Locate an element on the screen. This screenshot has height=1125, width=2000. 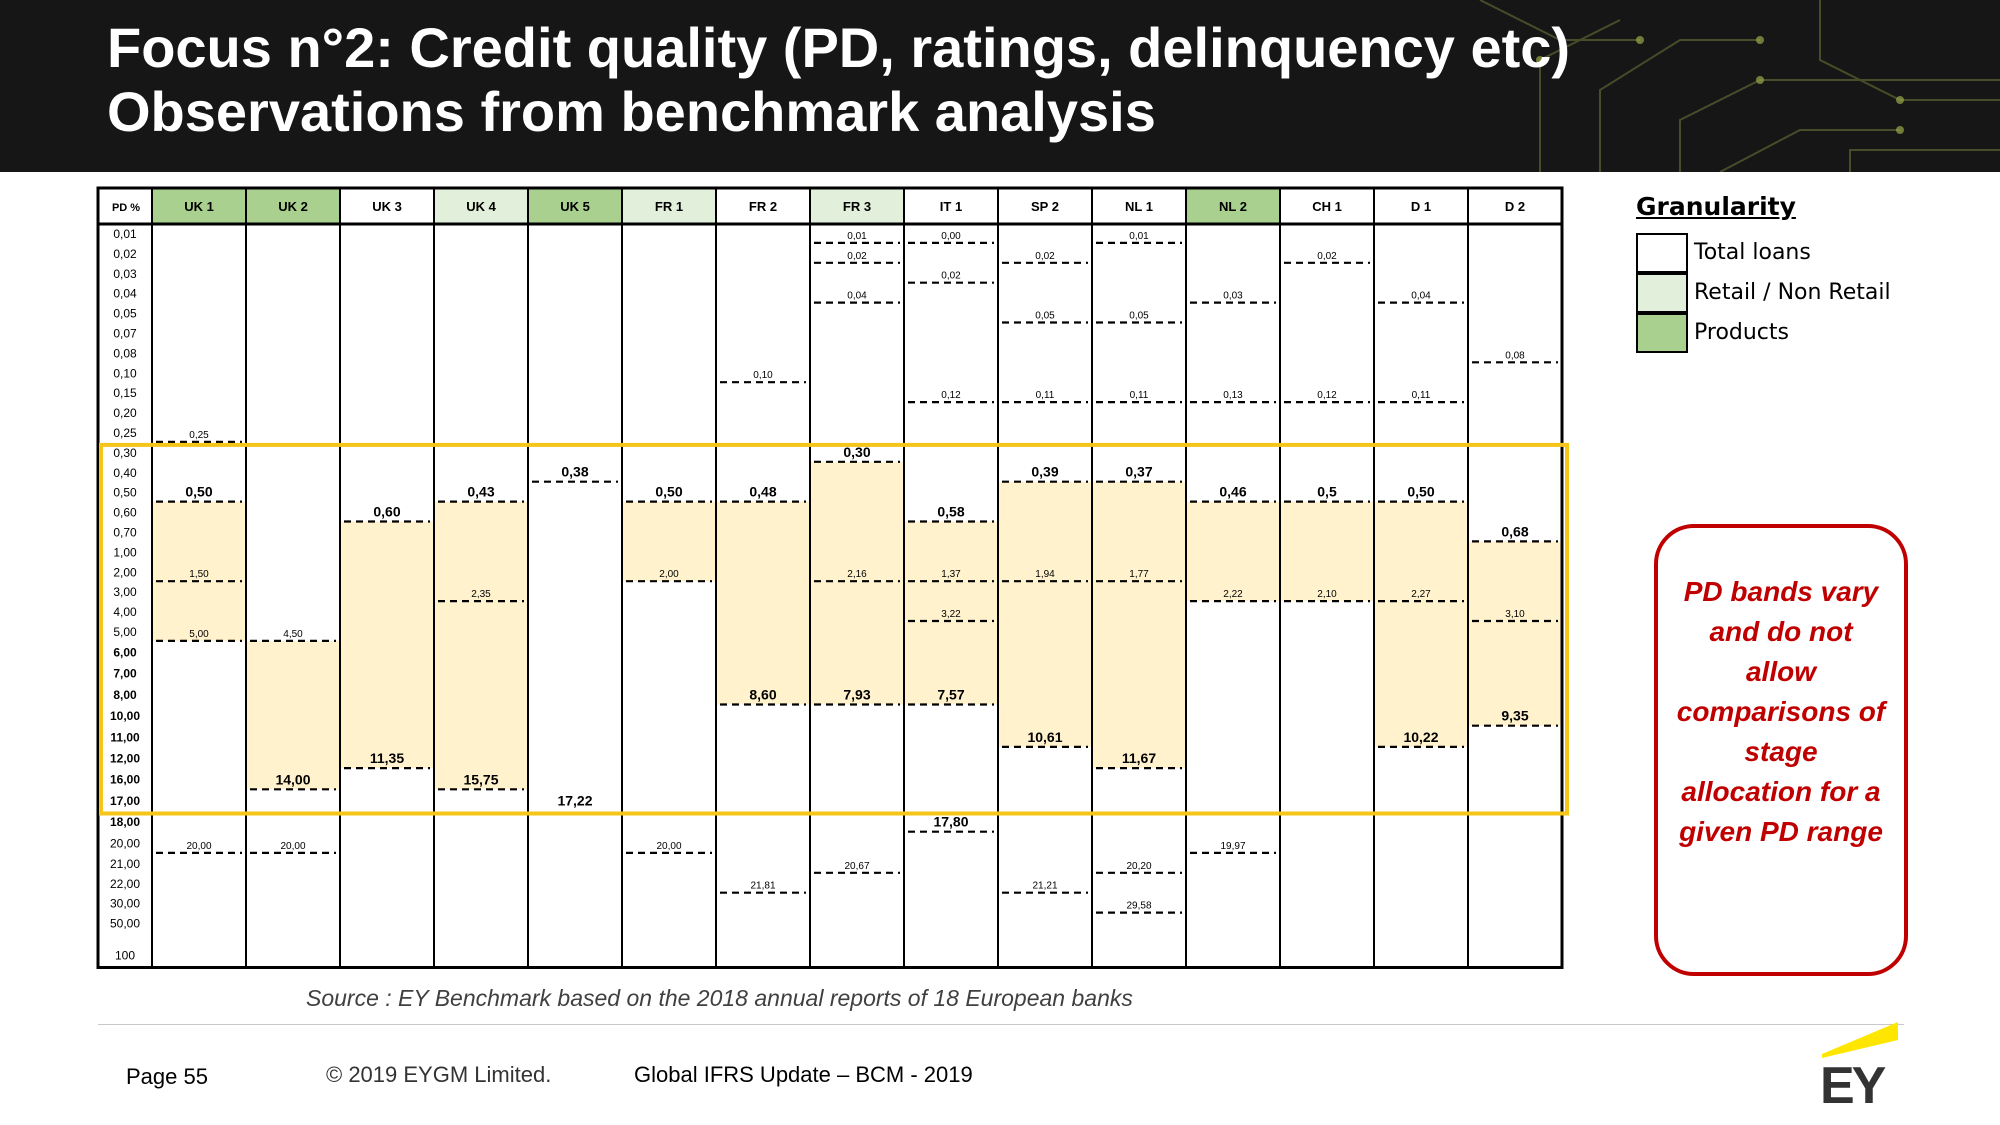
band-boundary-value: 2,22 is located at coordinates (1233, 594).